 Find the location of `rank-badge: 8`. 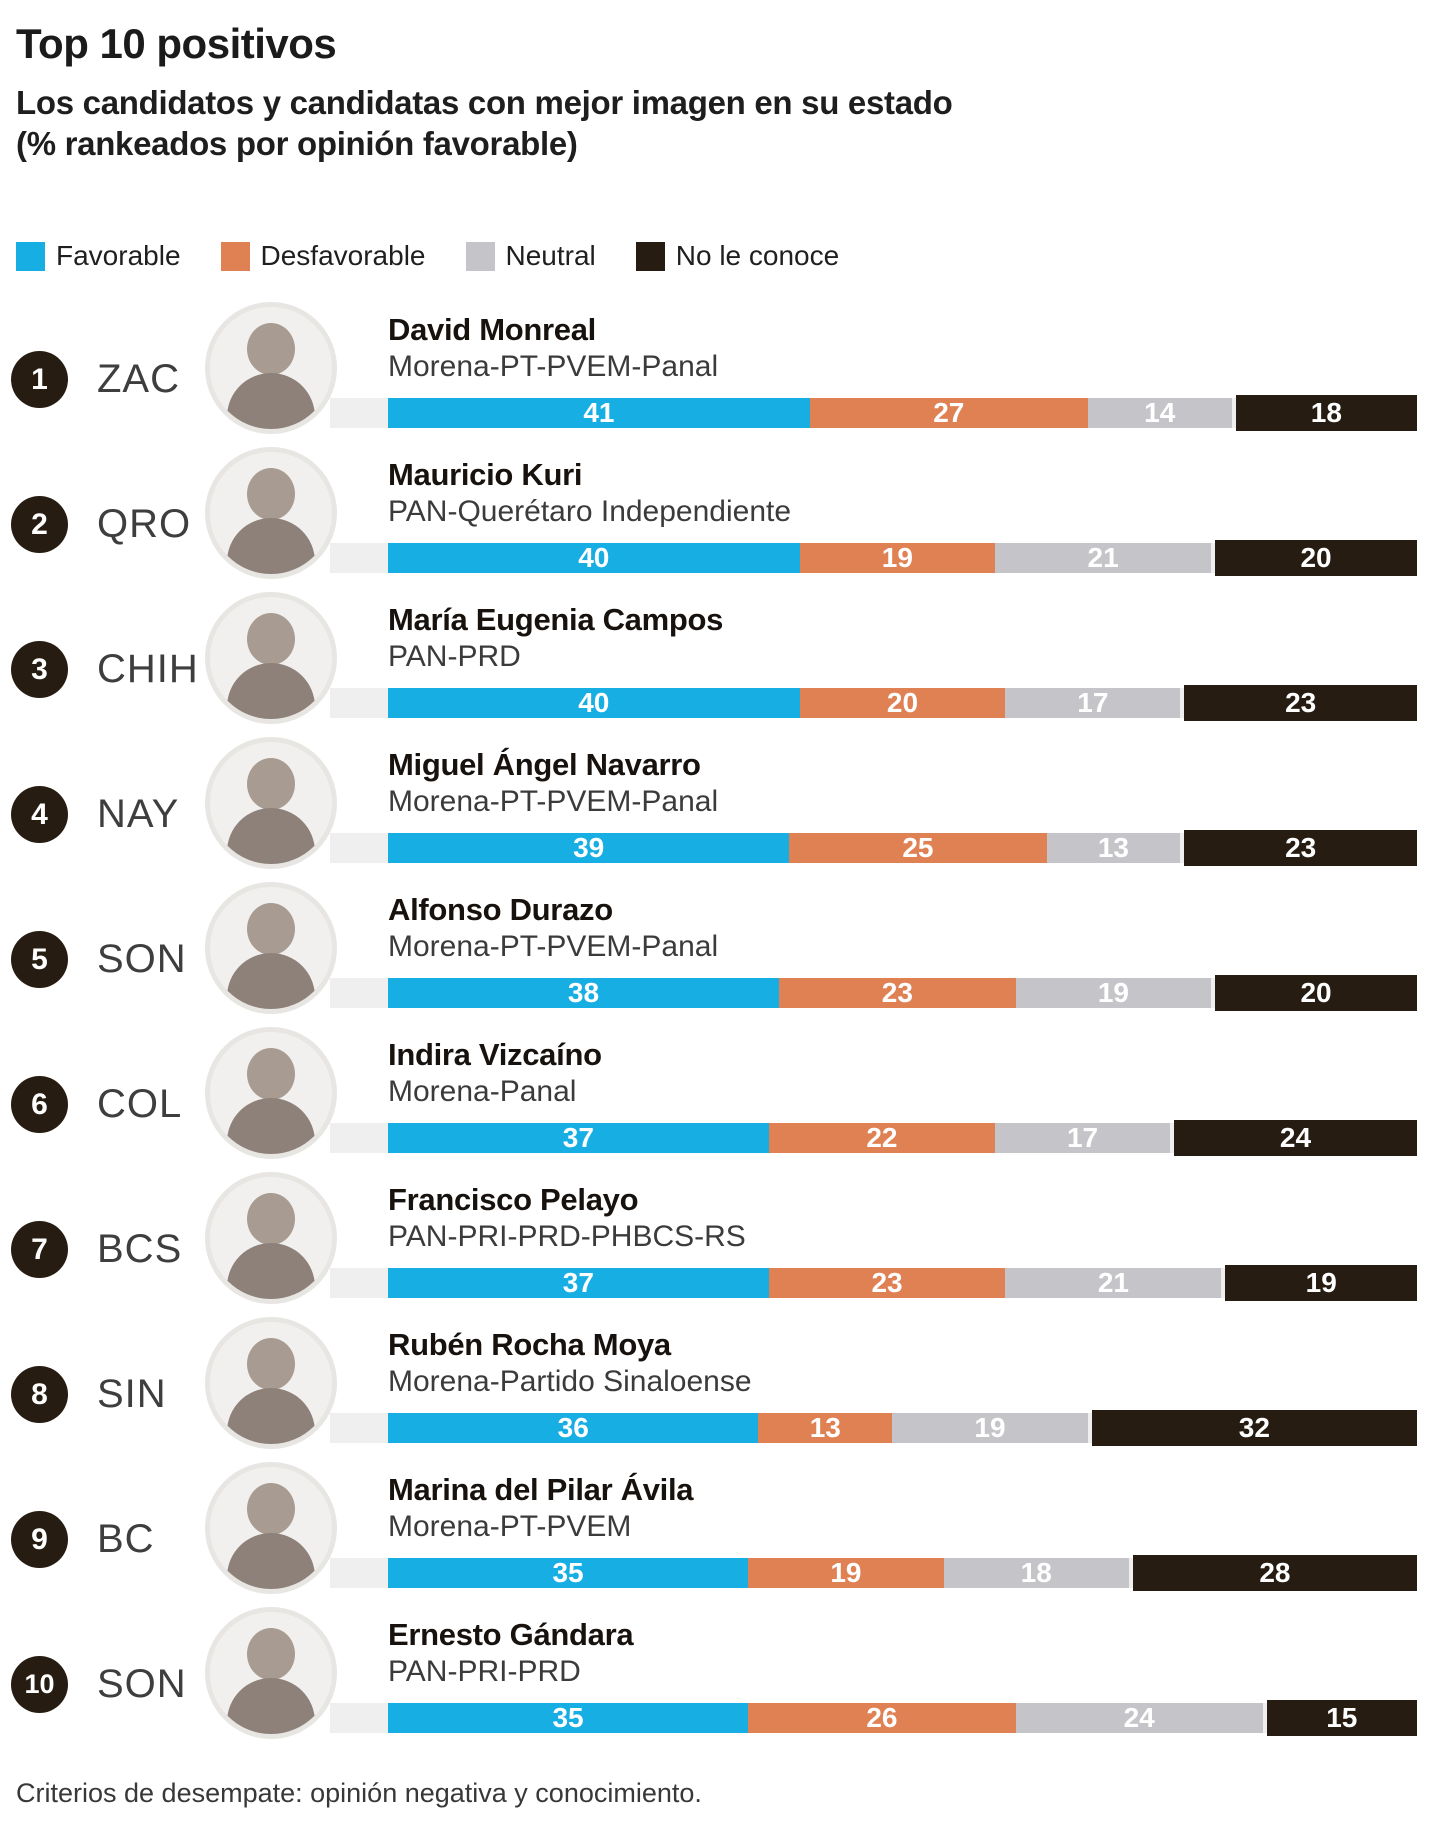

rank-badge: 8 is located at coordinates (39, 1394).